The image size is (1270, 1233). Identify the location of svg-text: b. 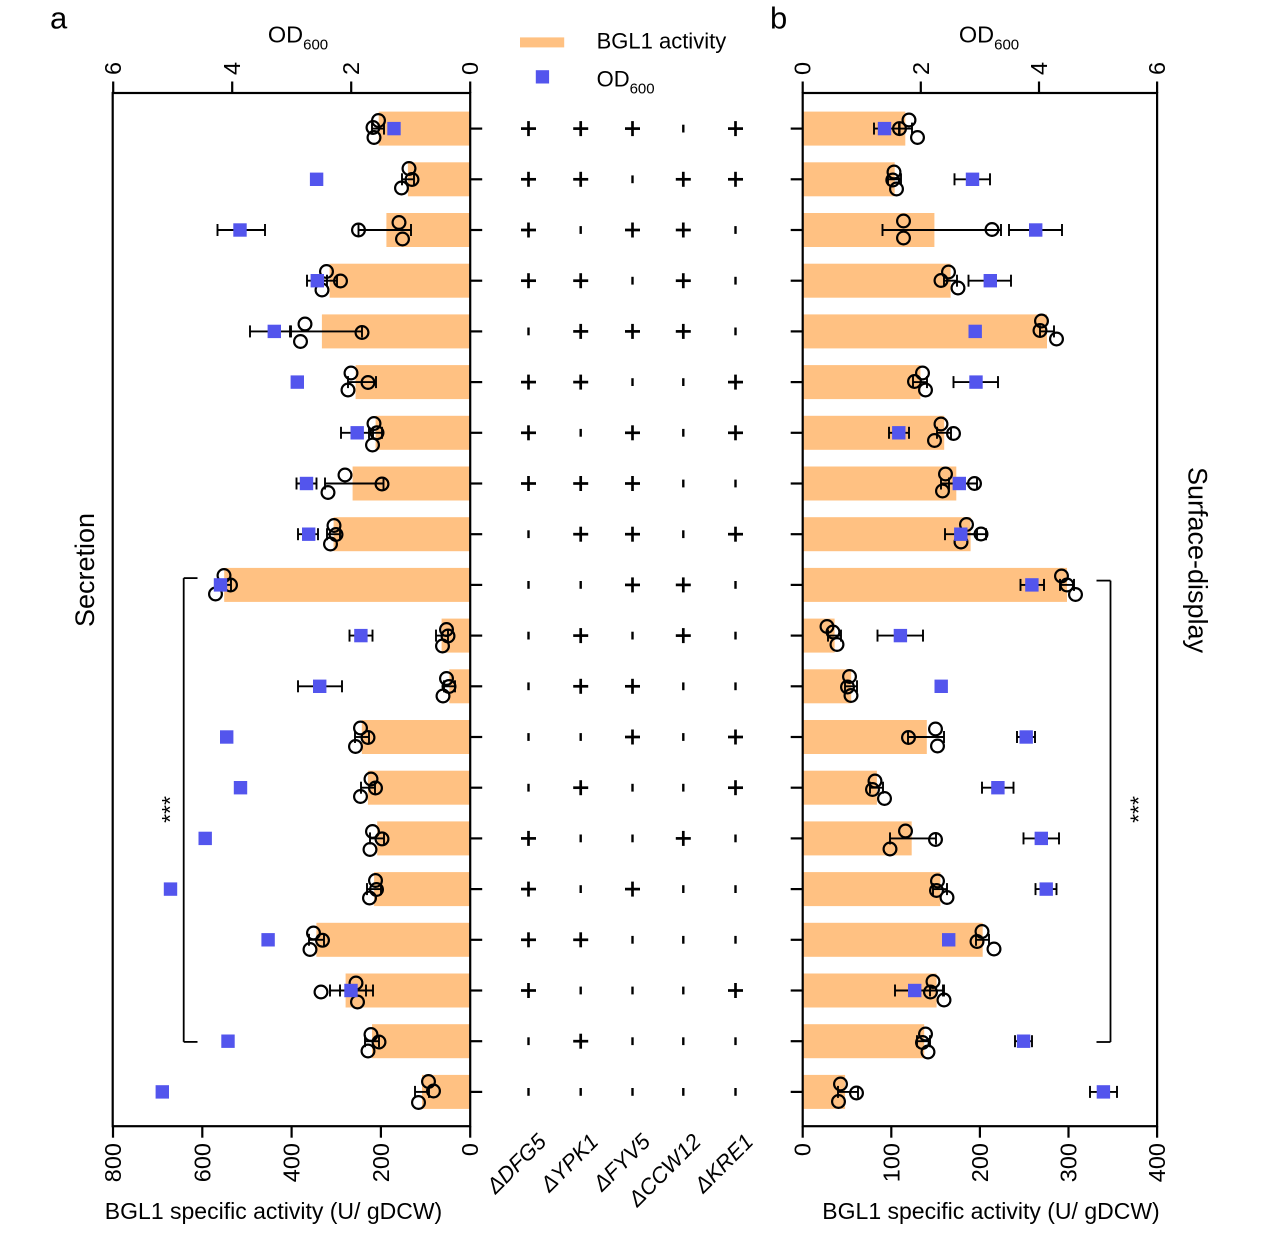
(778, 18).